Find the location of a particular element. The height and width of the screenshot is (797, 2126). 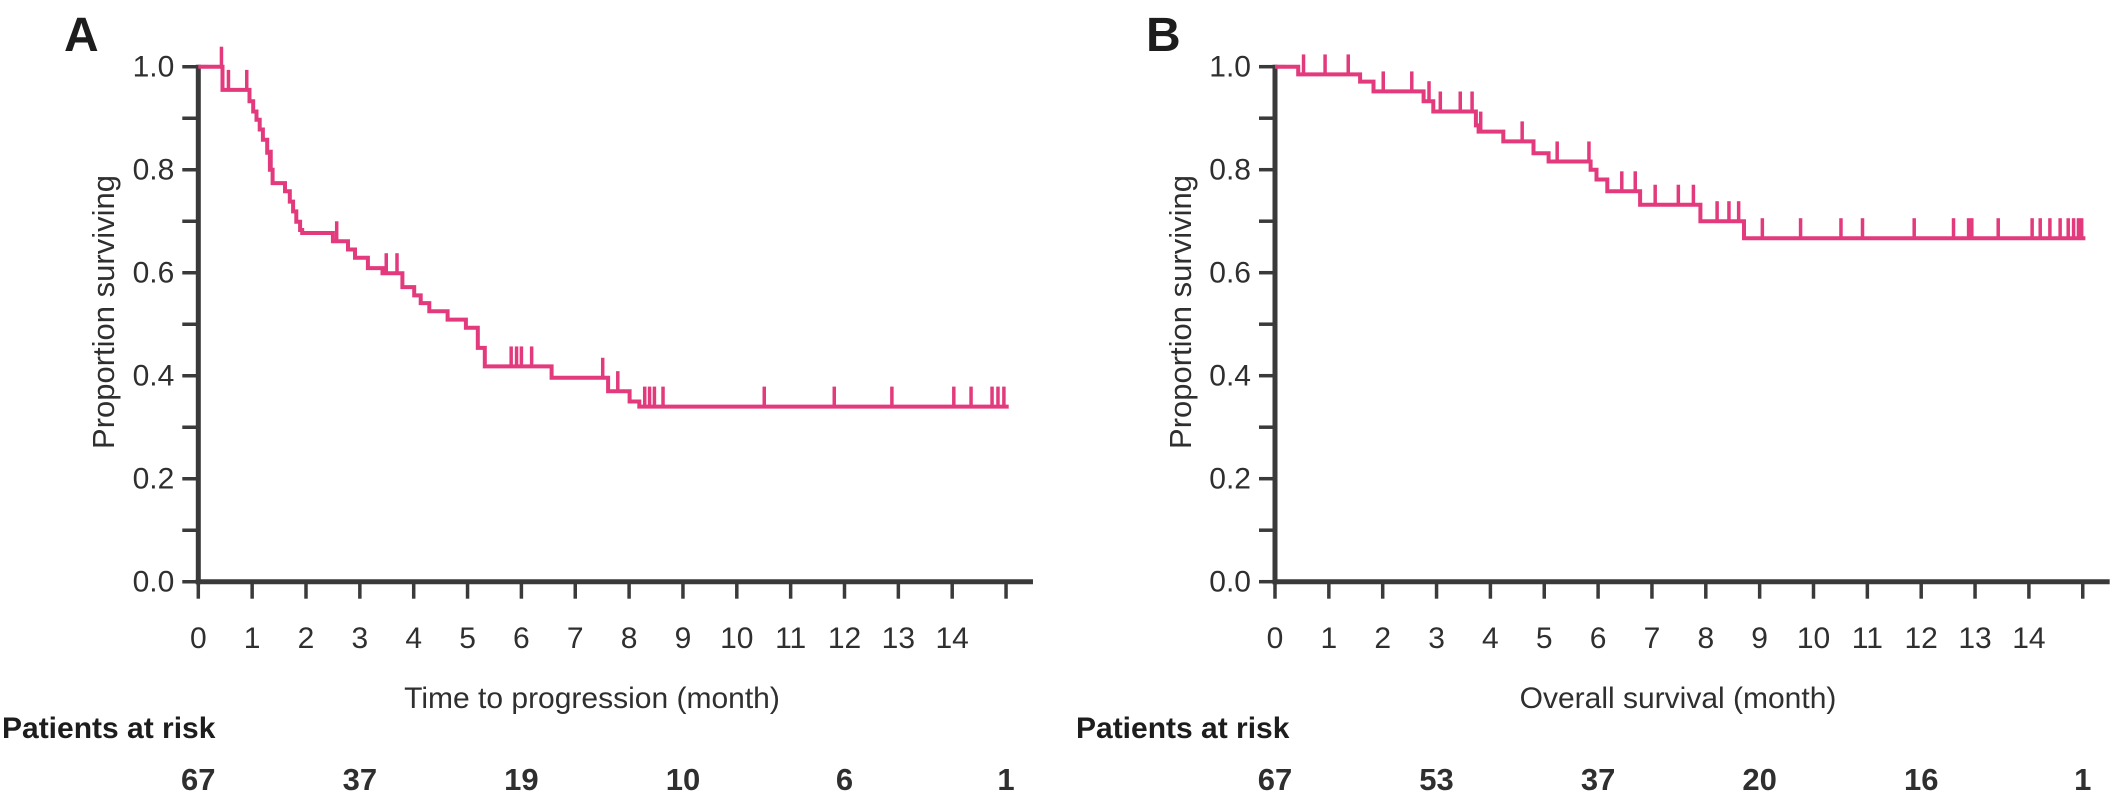

y-tick-label-a: 0.4 is located at coordinates (154, 376).